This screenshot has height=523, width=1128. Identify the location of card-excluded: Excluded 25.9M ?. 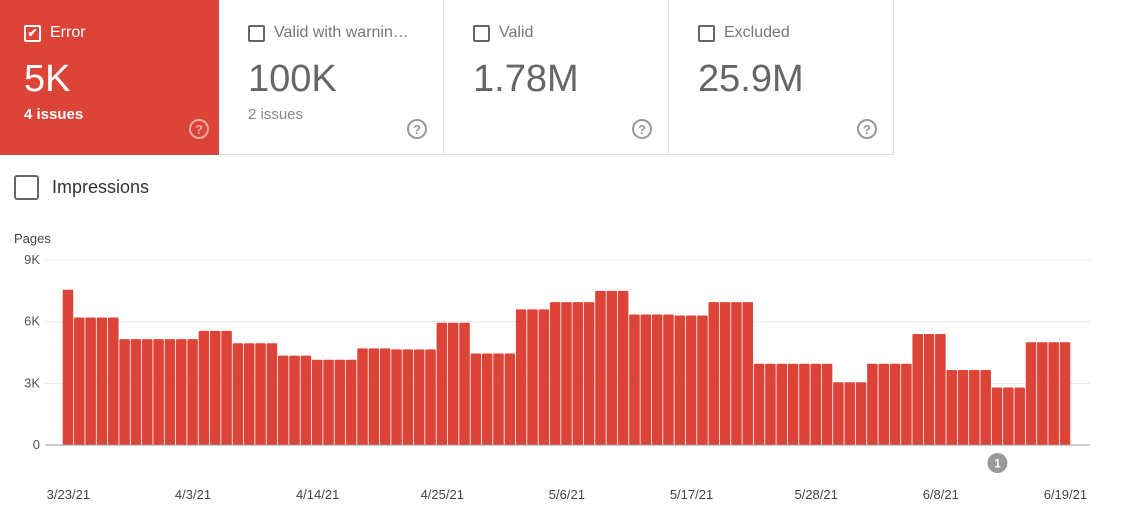
(781, 77).